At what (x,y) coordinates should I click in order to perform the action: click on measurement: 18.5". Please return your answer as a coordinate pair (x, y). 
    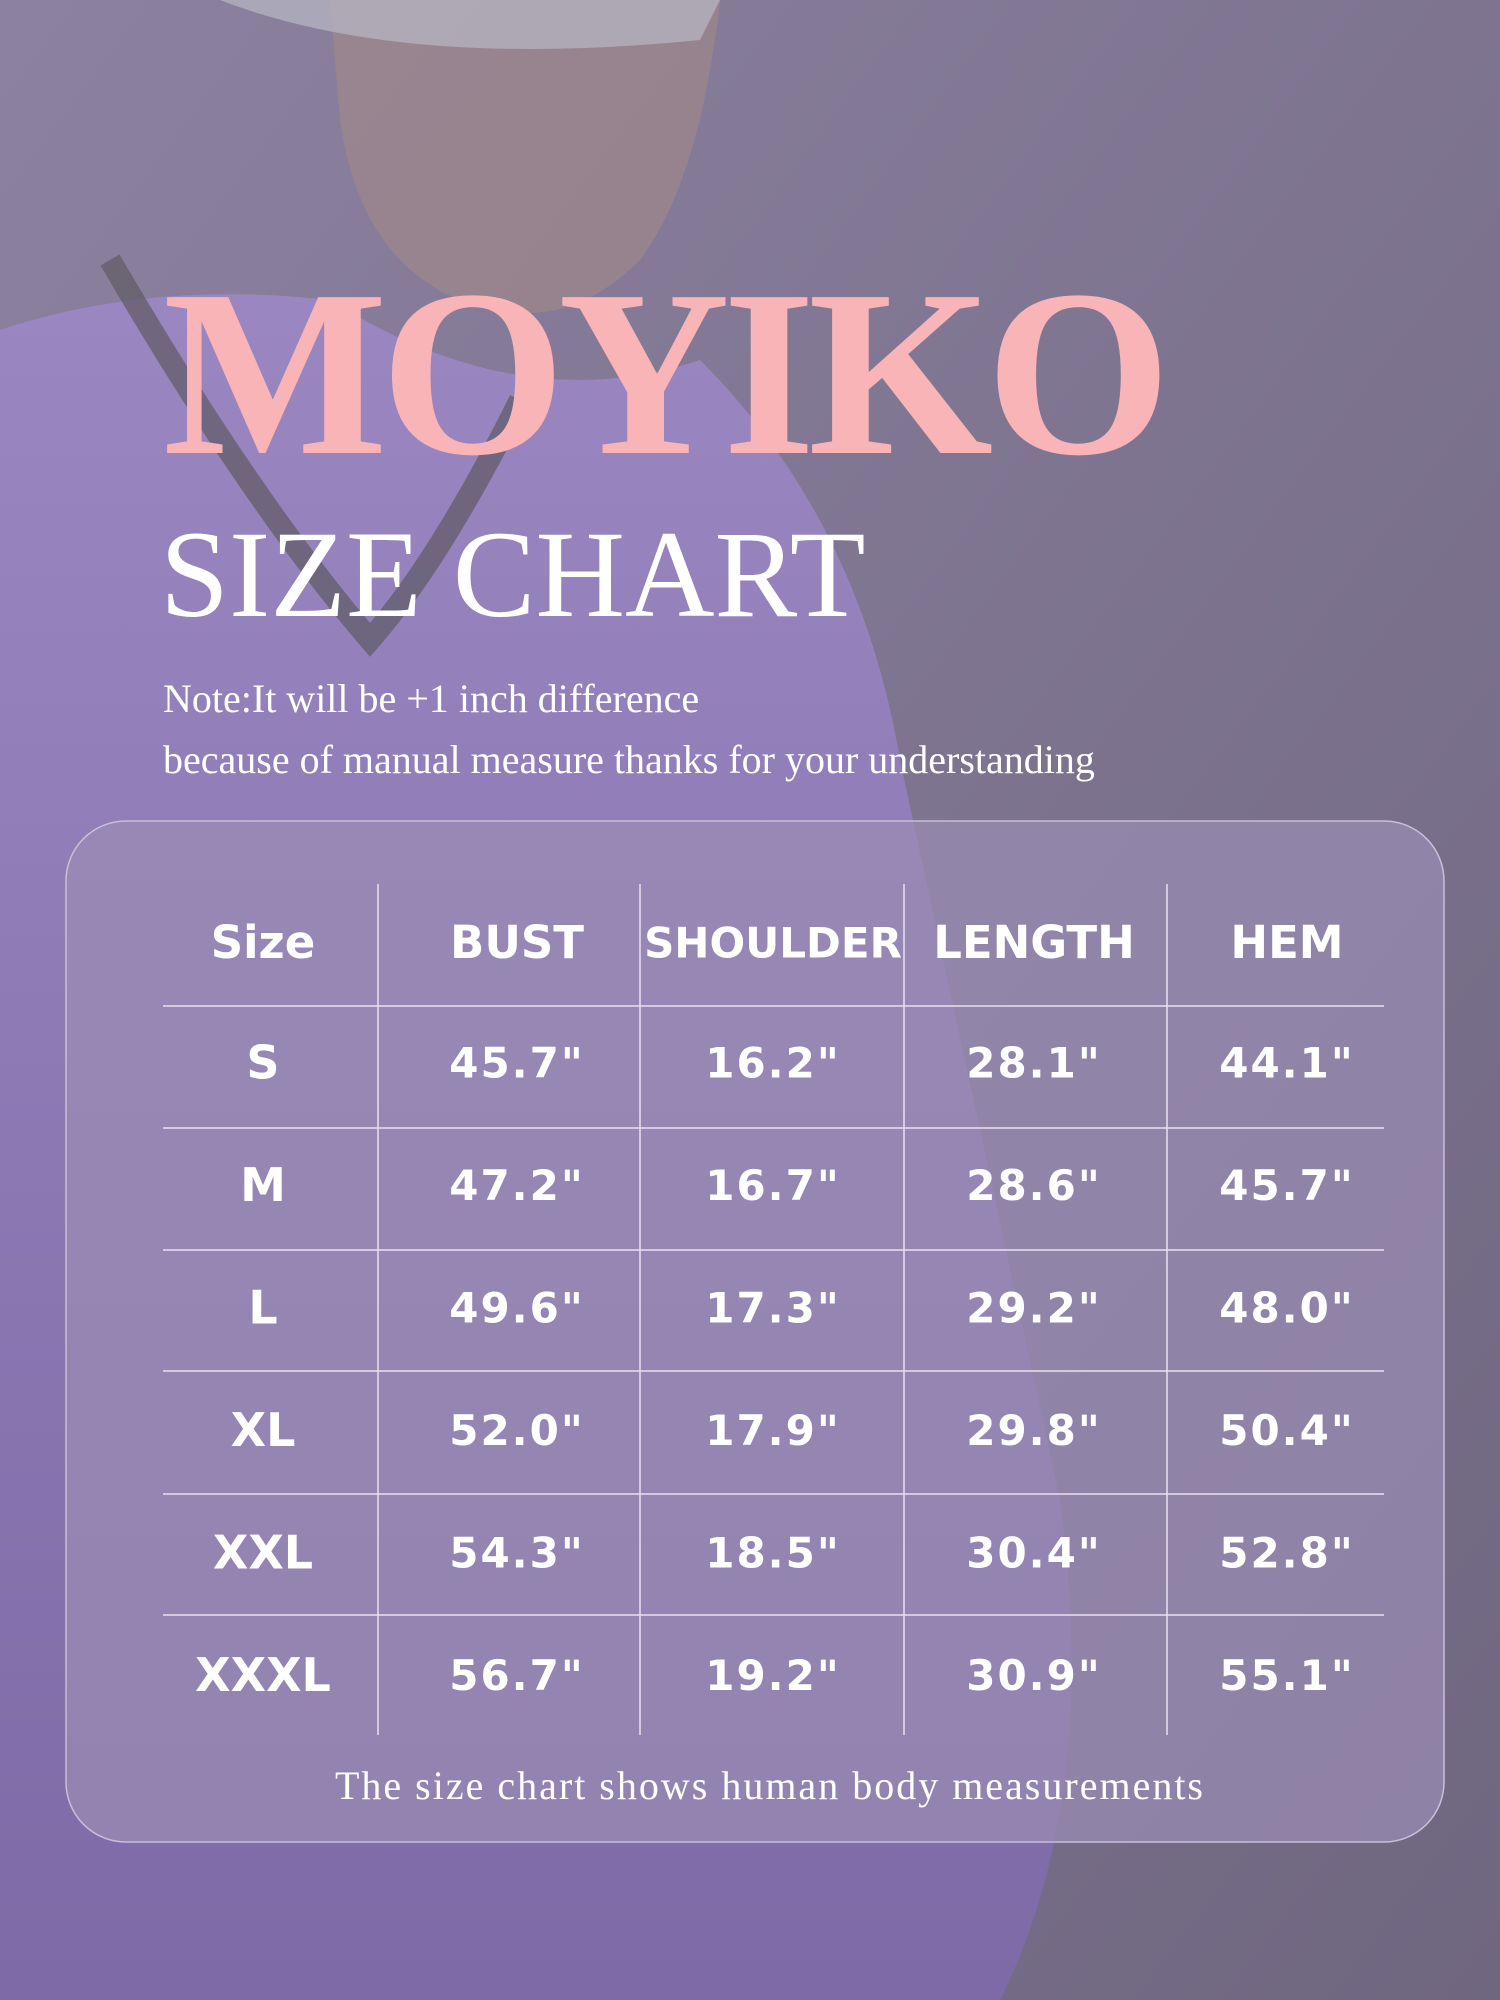
    Looking at the image, I should click on (773, 1553).